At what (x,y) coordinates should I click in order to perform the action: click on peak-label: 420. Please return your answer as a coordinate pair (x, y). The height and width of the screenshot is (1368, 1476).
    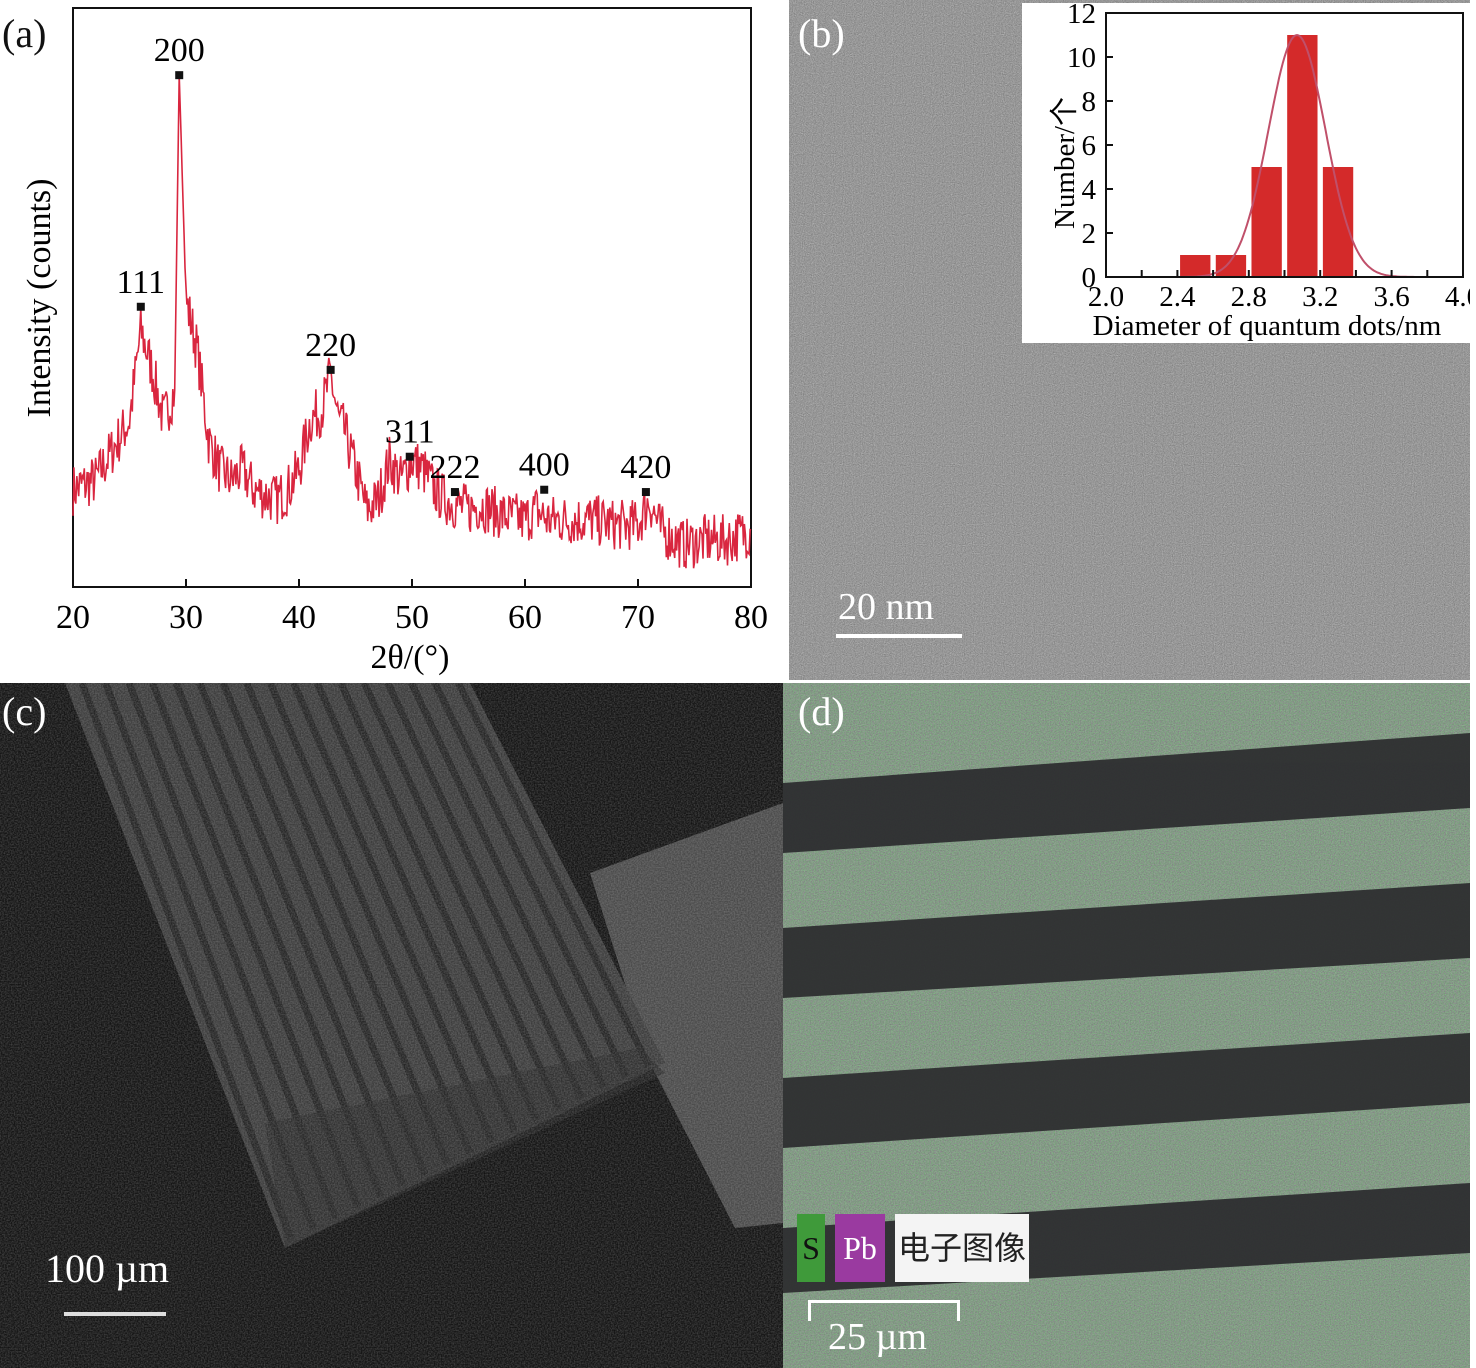
    Looking at the image, I should click on (645, 467).